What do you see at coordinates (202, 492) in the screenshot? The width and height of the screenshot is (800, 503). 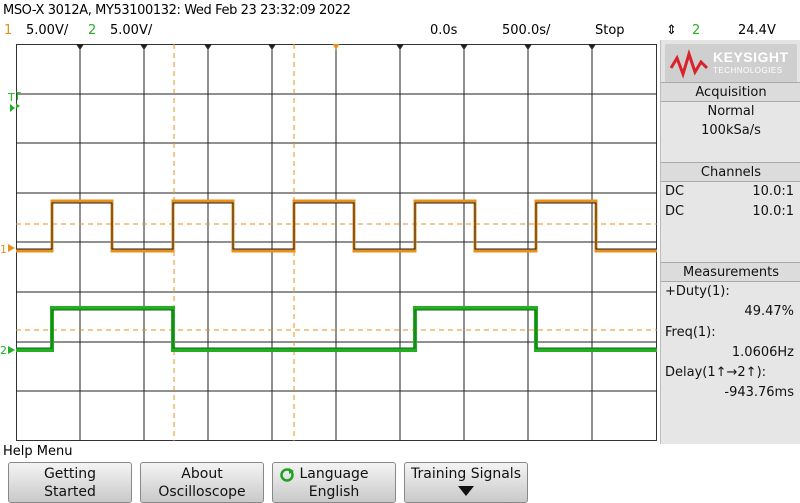 I see `softkey-2-line2: Oscilloscope` at bounding box center [202, 492].